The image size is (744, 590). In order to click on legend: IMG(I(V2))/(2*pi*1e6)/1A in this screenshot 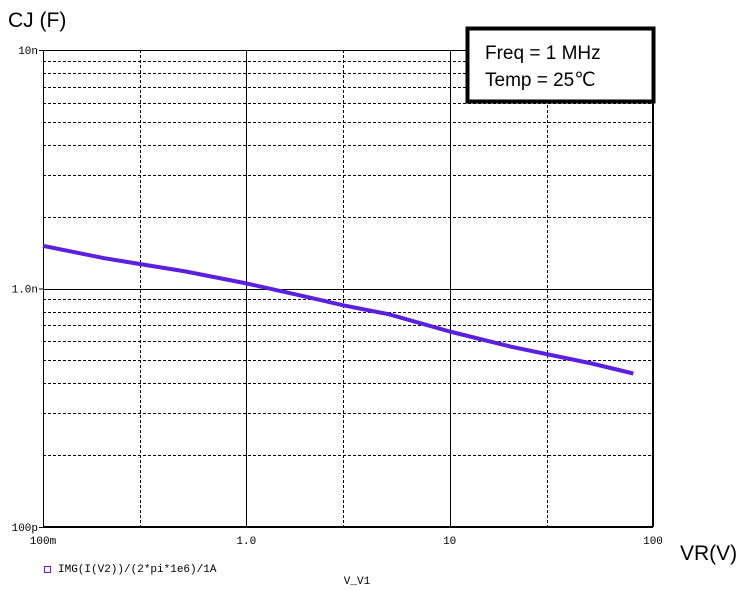, I will do `click(130, 570)`.